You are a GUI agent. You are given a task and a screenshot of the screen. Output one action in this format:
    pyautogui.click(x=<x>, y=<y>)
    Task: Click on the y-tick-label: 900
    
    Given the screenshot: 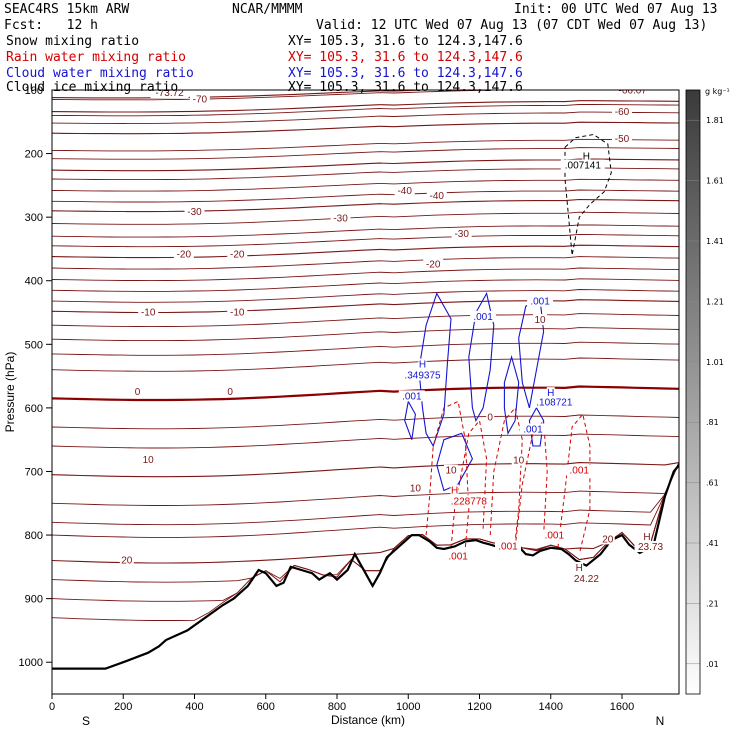 What is the action you would take?
    pyautogui.click(x=34, y=600)
    